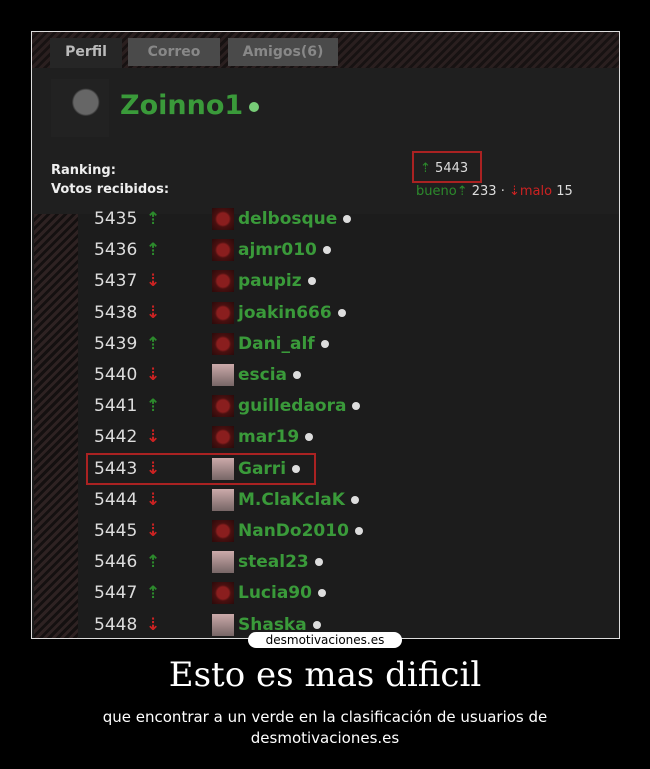 The height and width of the screenshot is (769, 650). Describe the element at coordinates (116, 375) in the screenshot. I see `rank-number: 5440` at that location.